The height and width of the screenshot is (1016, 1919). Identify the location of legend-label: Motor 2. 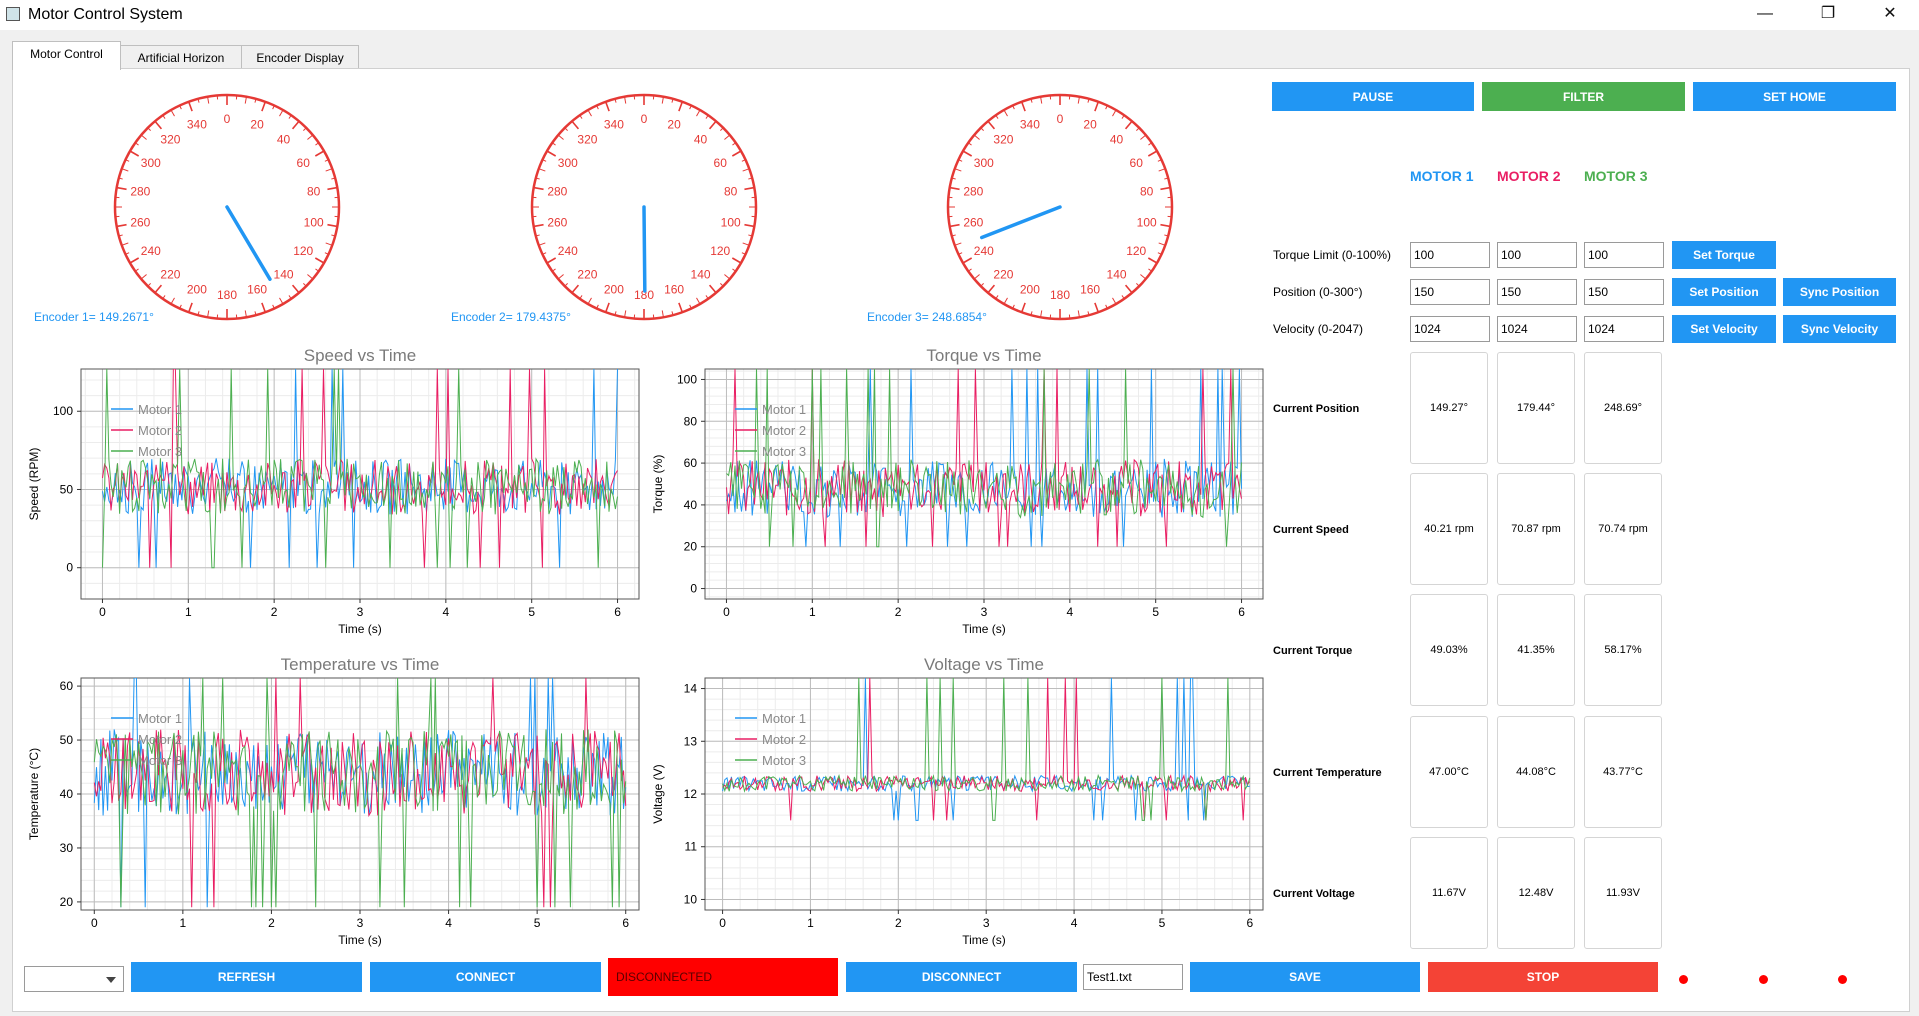
(160, 430).